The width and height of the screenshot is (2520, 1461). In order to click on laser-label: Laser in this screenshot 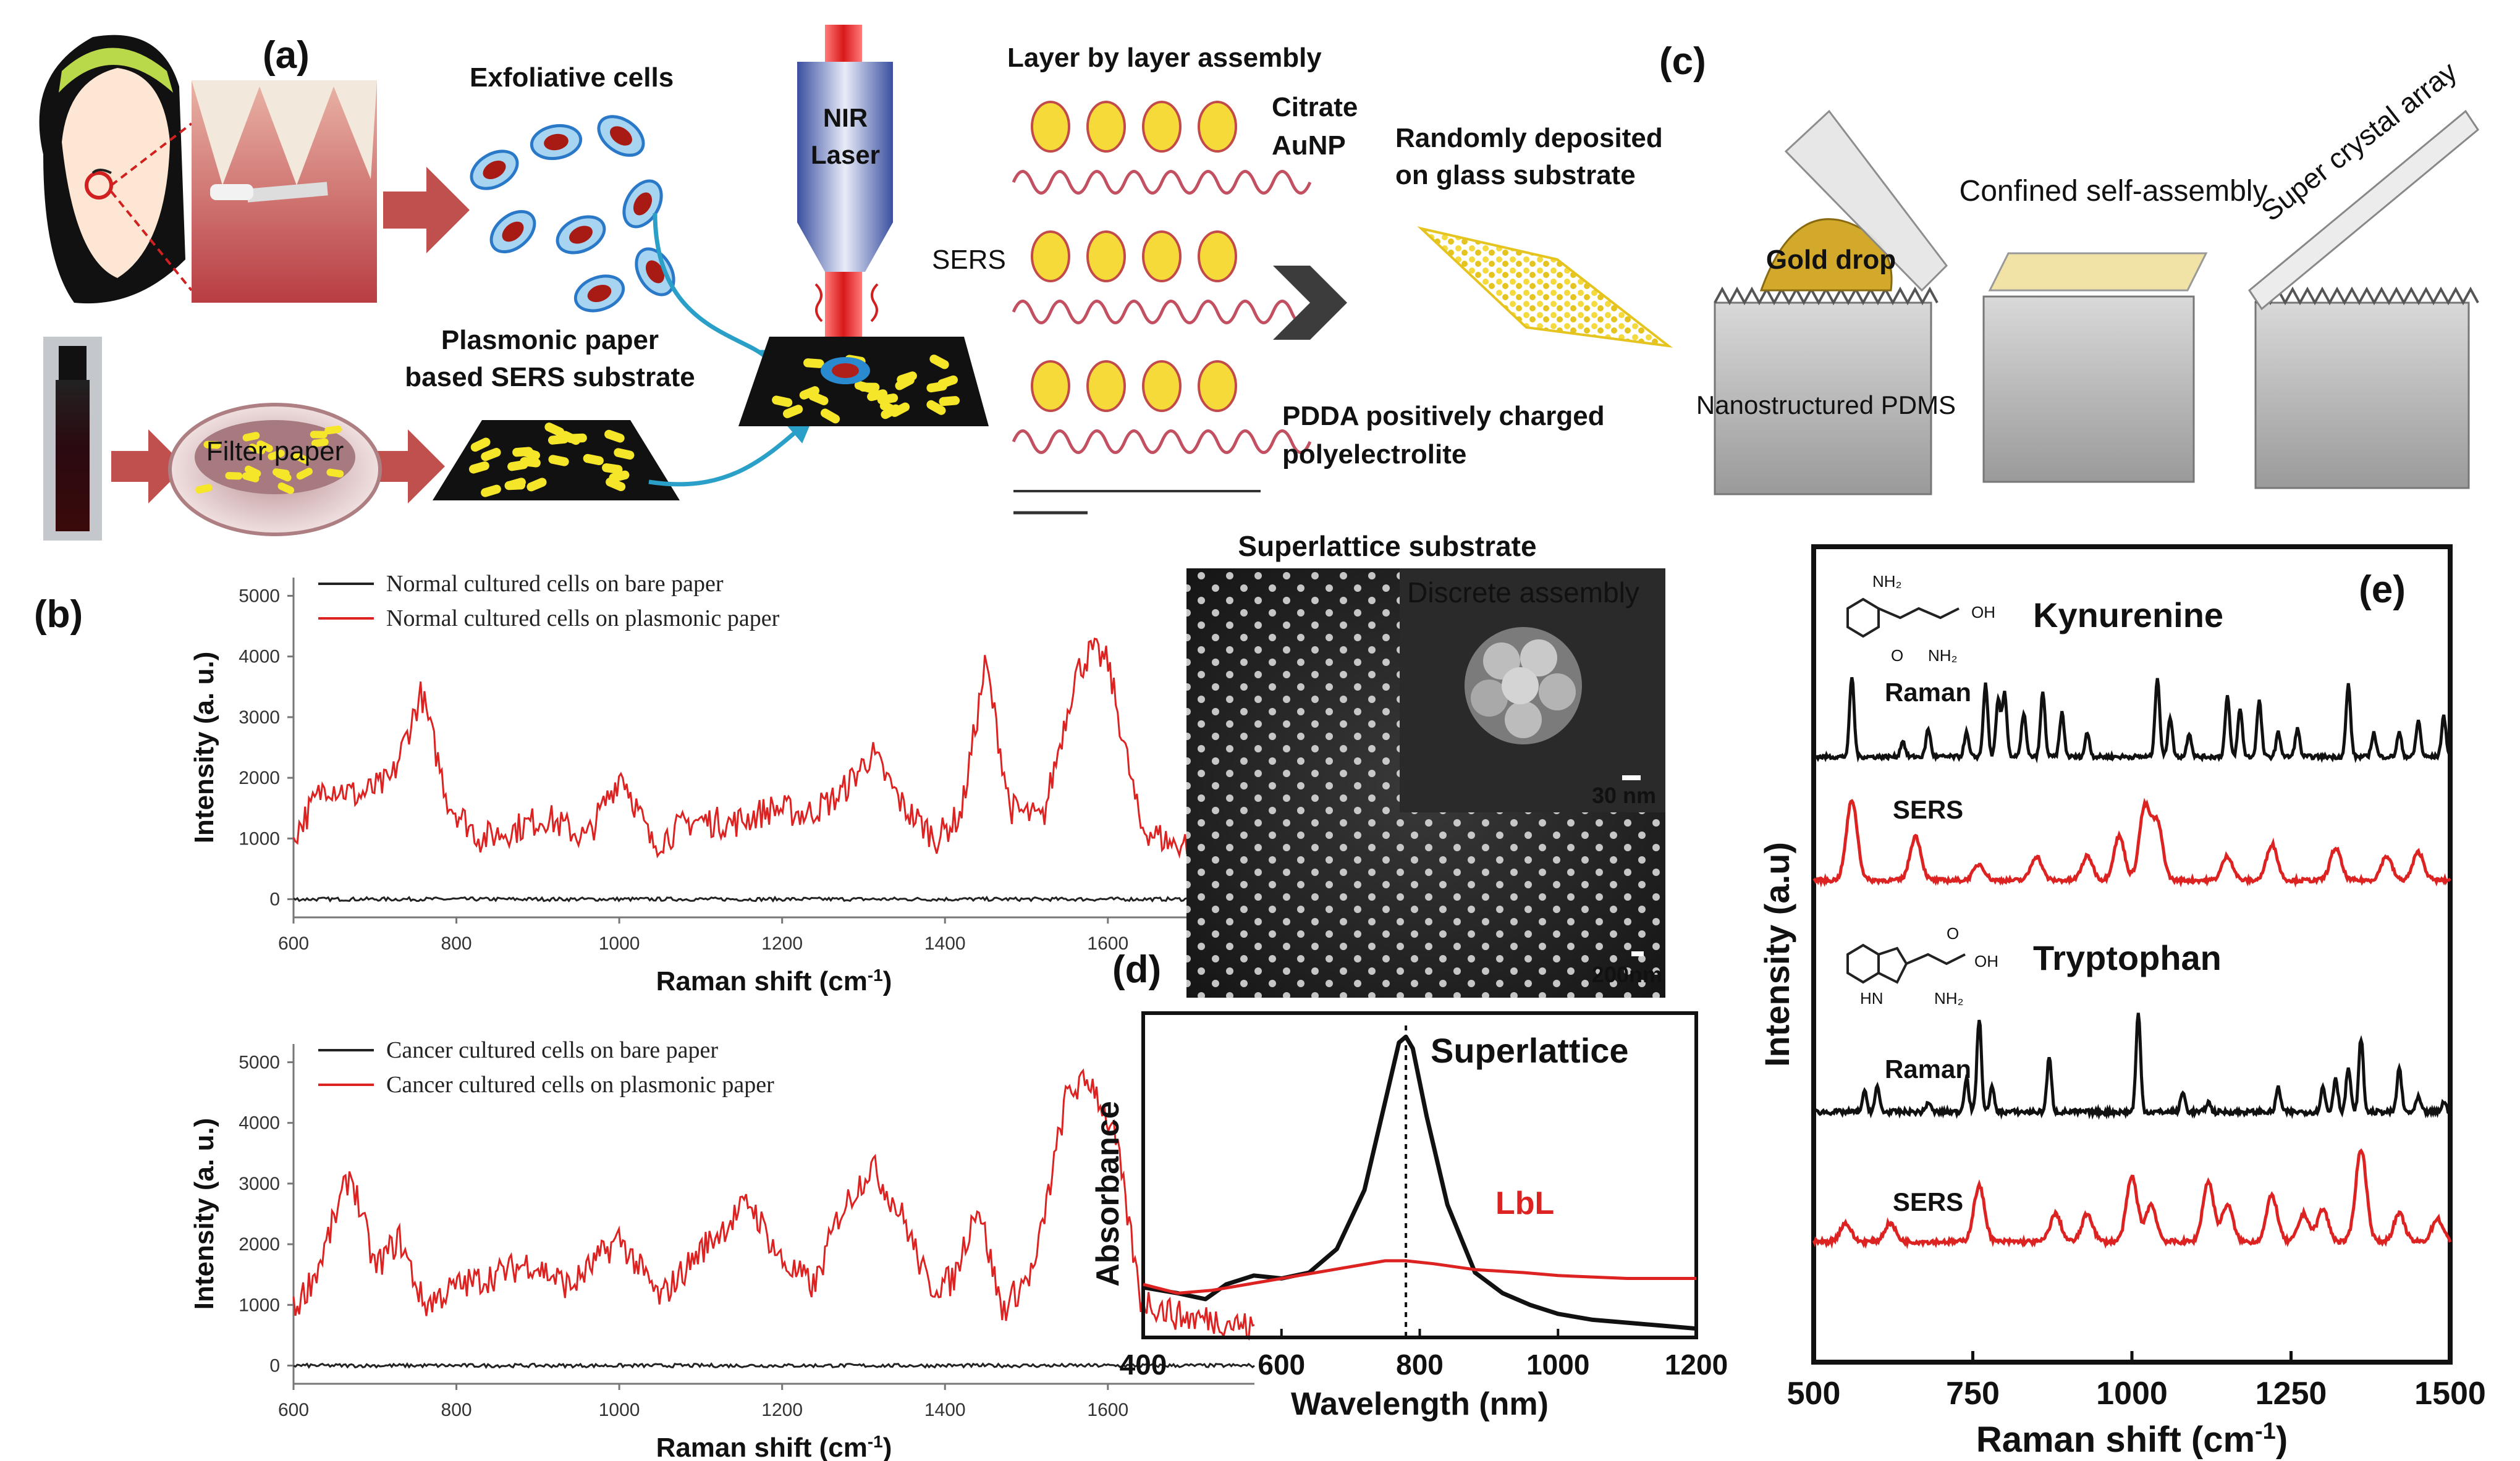, I will do `click(845, 154)`.